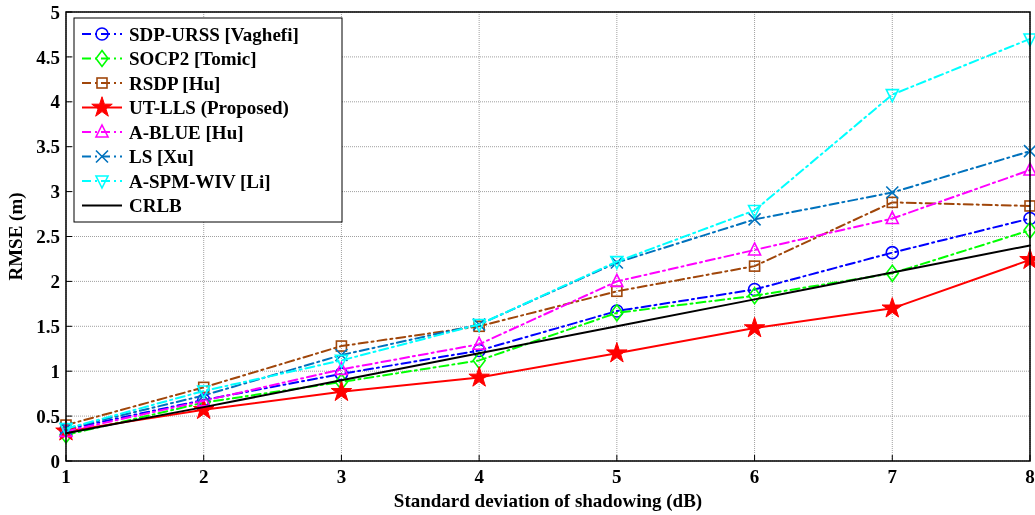  What do you see at coordinates (200, 181) in the screenshot?
I see `legend-label: A-SPM-WIV [Li]` at bounding box center [200, 181].